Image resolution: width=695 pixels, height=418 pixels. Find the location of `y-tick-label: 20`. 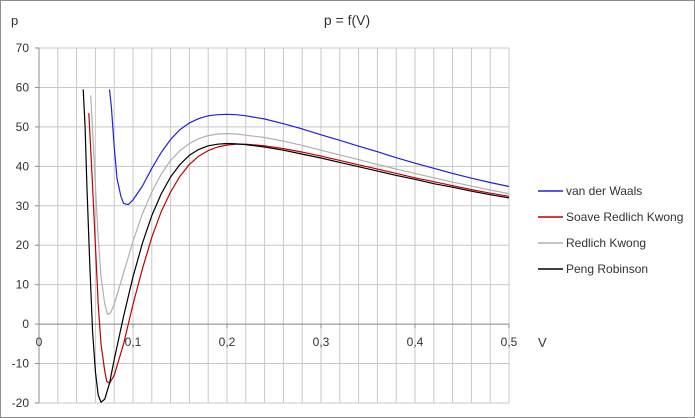

y-tick-label: 20 is located at coordinates (23, 245).